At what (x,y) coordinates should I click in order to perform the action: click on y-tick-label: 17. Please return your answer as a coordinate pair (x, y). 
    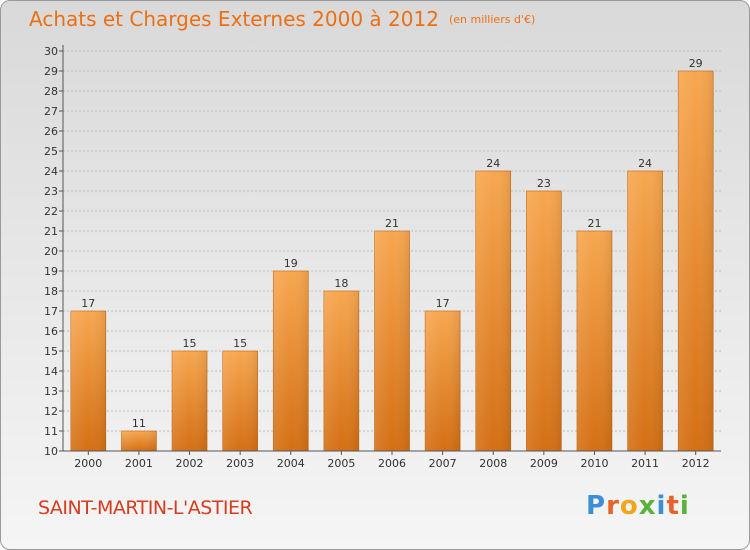
    Looking at the image, I should click on (51, 311).